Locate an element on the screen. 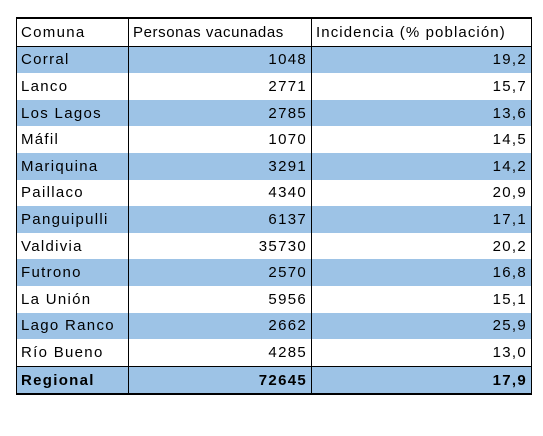 The image size is (543, 436). table-row: Los Lagos 2785 13,6 is located at coordinates (274, 113).